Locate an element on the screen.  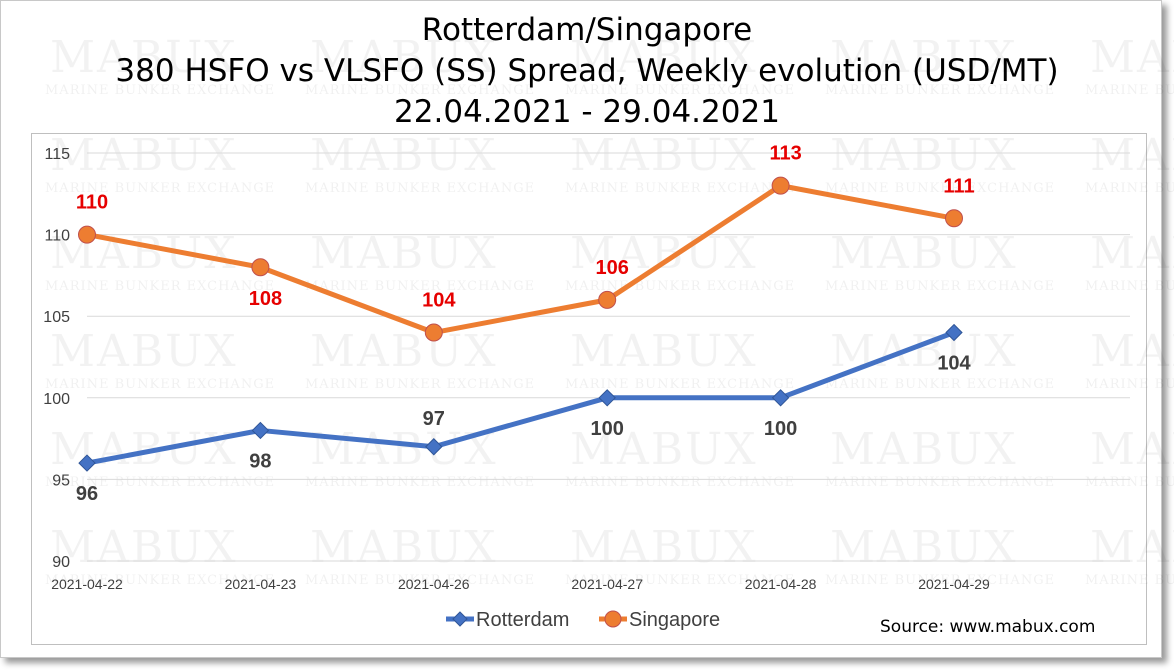
legend: Rotterdam Singapore is located at coordinates (583, 620).